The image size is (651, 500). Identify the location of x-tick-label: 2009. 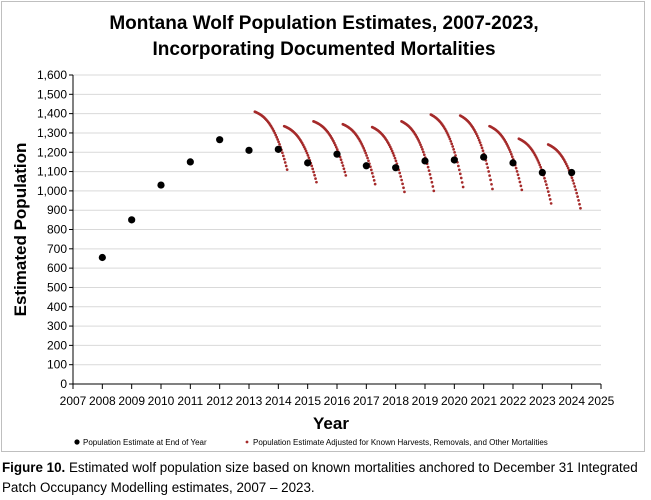
(131, 401).